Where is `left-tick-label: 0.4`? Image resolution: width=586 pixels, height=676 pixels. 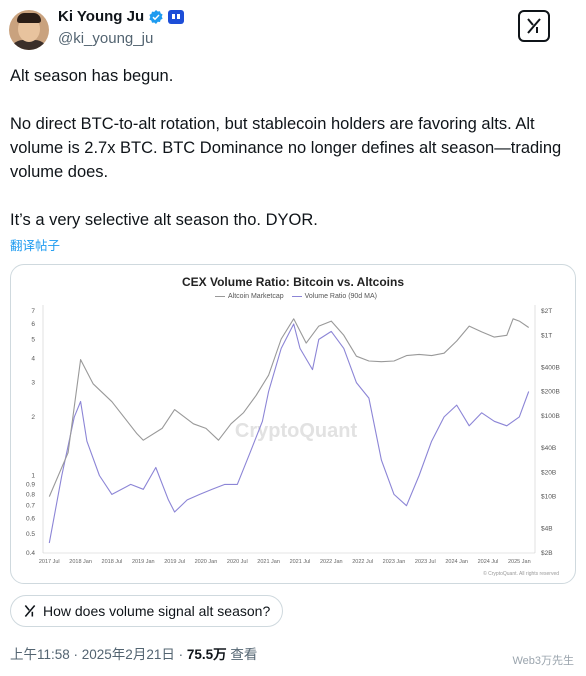 left-tick-label: 0.4 is located at coordinates (30, 553).